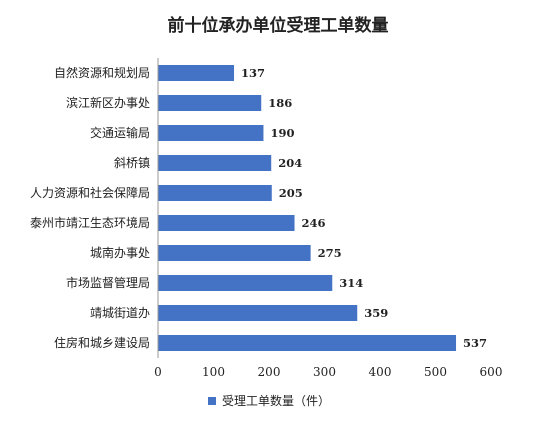 This screenshot has height=425, width=556. Describe the element at coordinates (120, 312) in the screenshot. I see `category-label: 靖城街道办` at that location.